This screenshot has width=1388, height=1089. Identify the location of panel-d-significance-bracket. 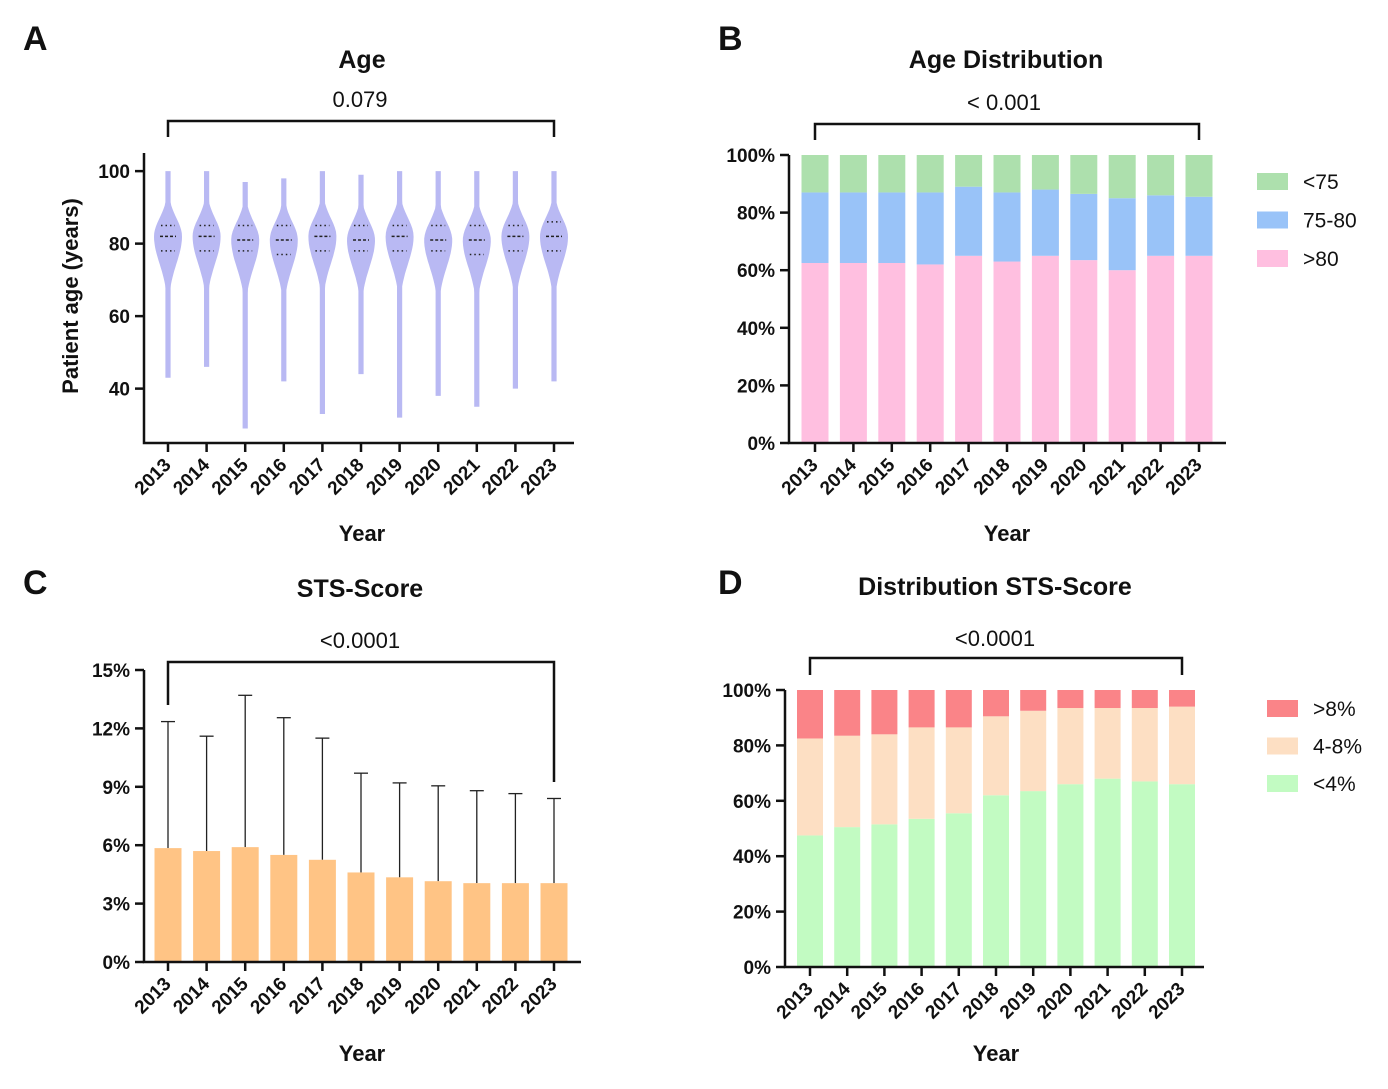
(996, 665).